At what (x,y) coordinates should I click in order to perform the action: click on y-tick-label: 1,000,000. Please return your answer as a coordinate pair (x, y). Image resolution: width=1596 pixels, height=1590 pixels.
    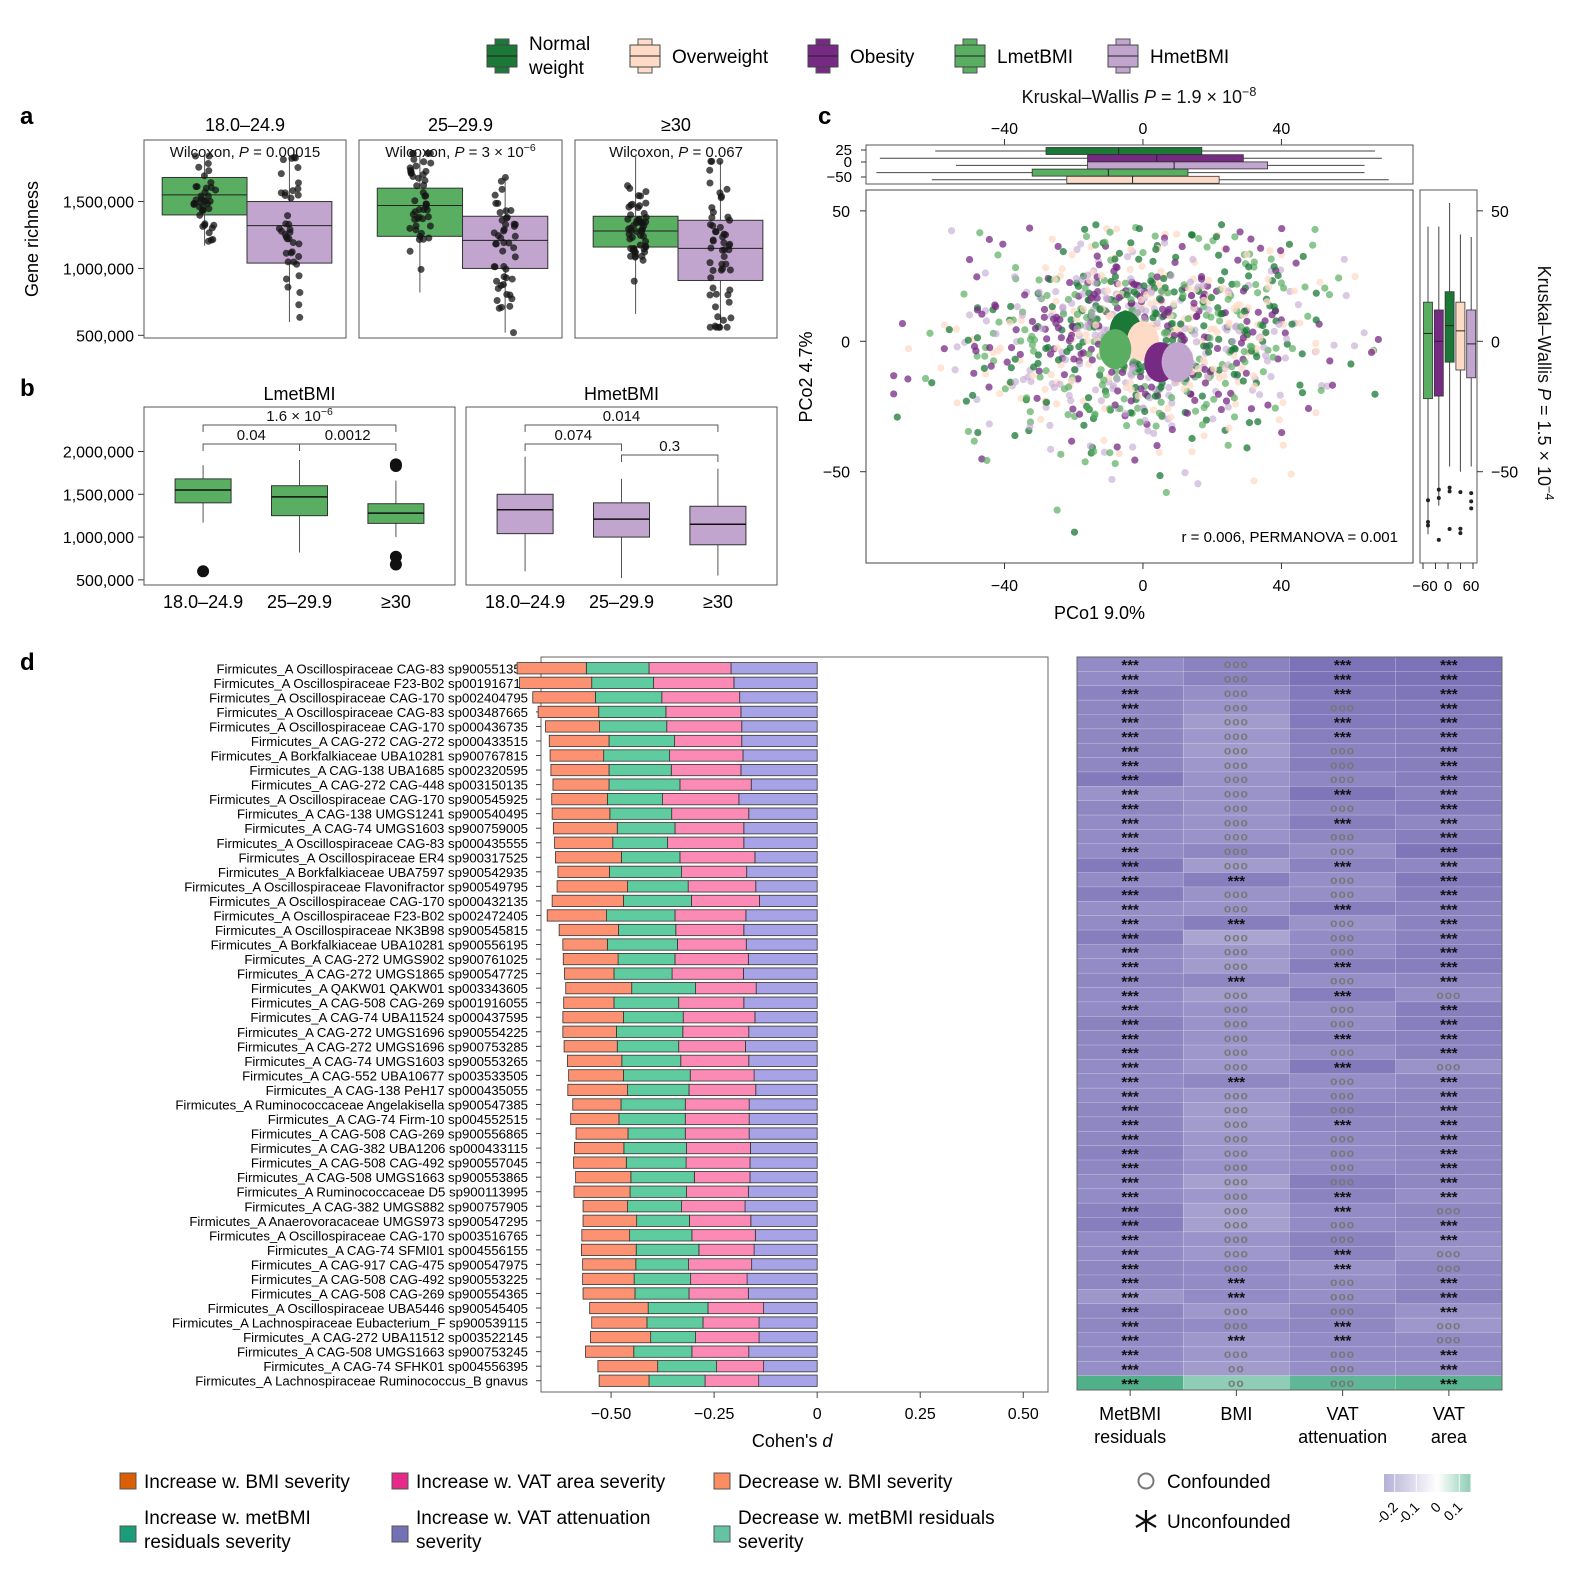
    Looking at the image, I should click on (98, 538).